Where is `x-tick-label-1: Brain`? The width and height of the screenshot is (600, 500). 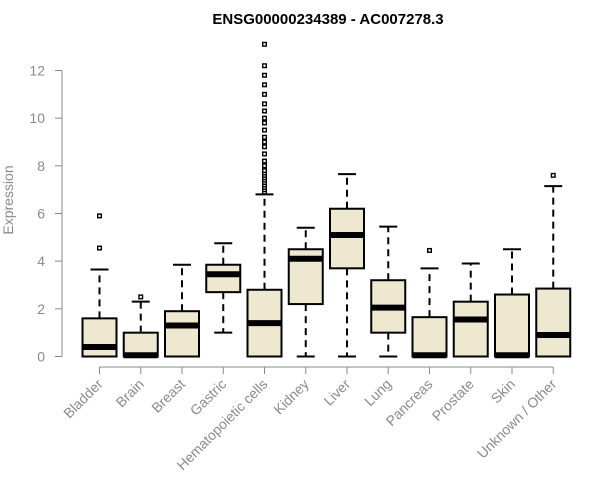
x-tick-label-1: Brain is located at coordinates (129, 393).